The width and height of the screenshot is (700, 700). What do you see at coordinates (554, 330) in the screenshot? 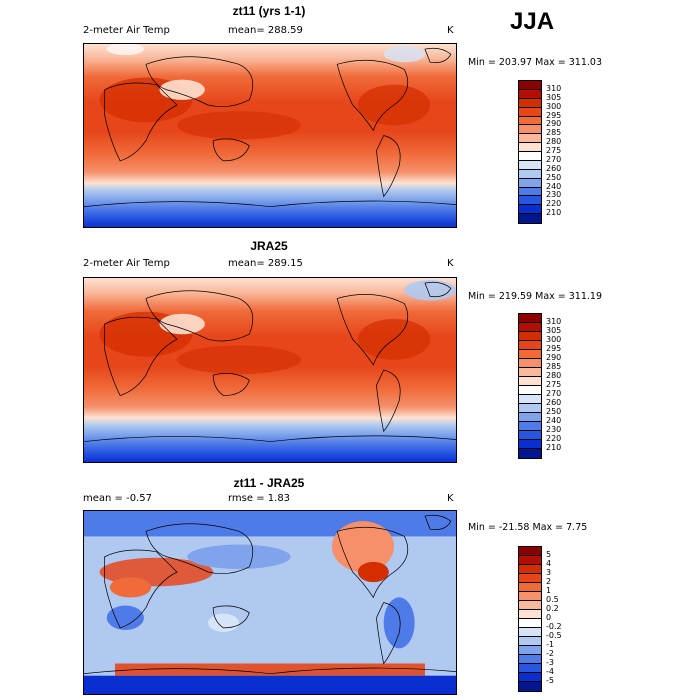
I see `colorbar-tick-label: 305` at bounding box center [554, 330].